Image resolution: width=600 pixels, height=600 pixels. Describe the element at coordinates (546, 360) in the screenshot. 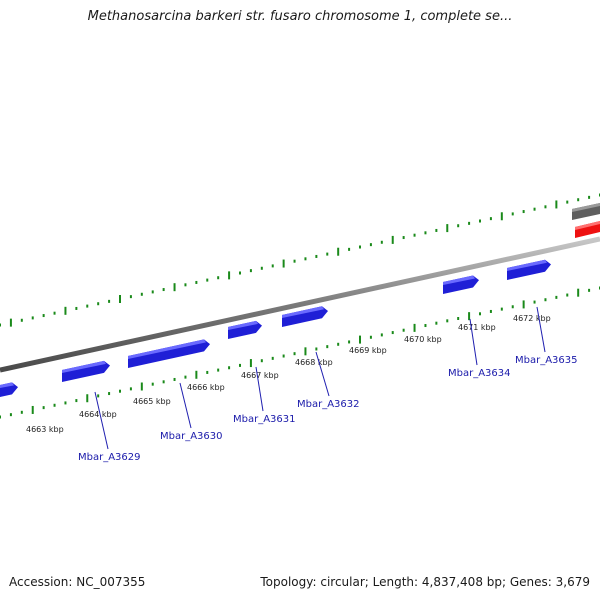

I see `gene-label: Mbar_A3635` at that location.